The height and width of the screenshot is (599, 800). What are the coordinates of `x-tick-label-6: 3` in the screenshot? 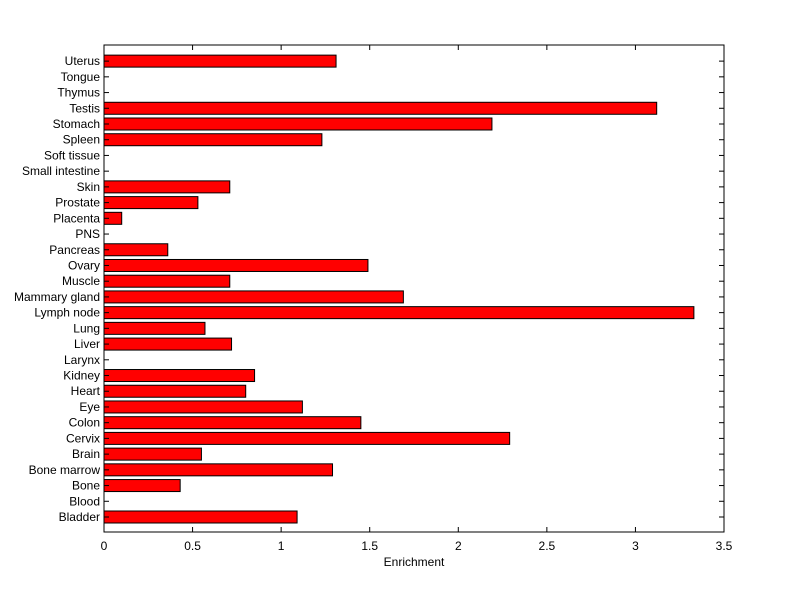 It's located at (635, 546).